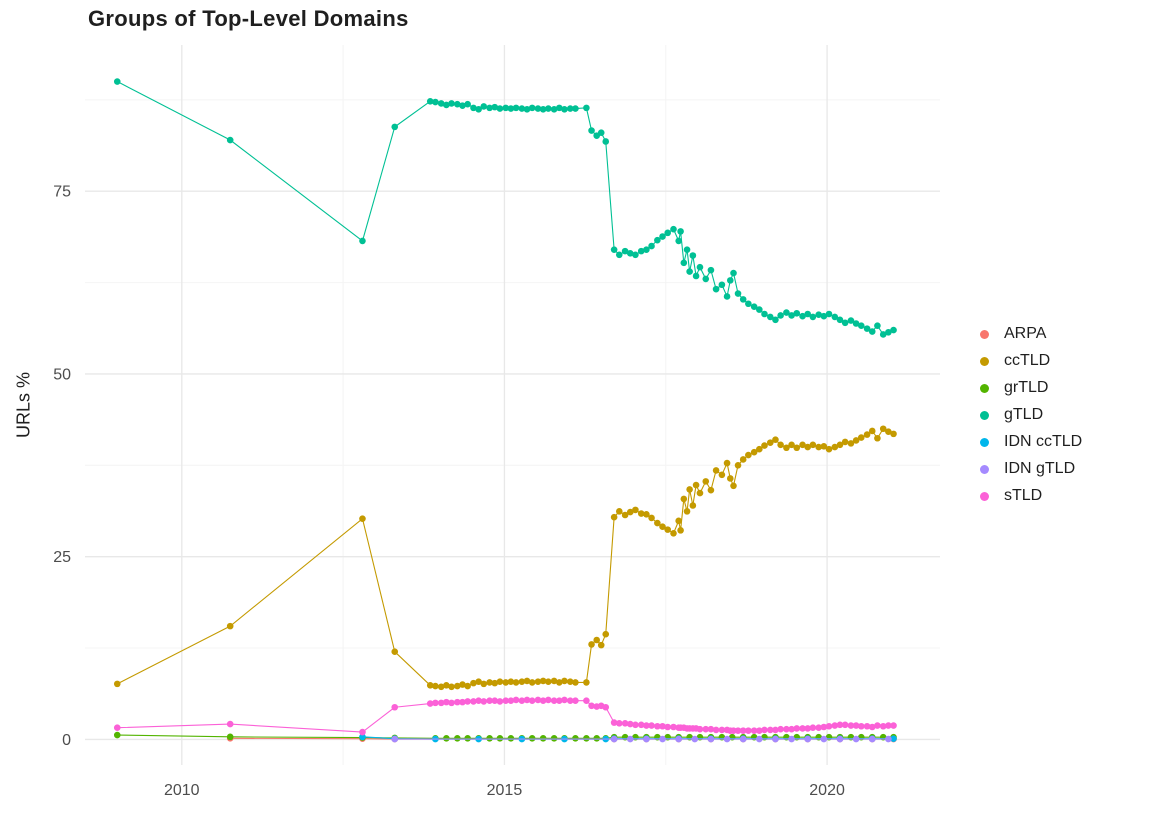  What do you see at coordinates (1023, 495) in the screenshot?
I see `legend-label: sTLD` at bounding box center [1023, 495].